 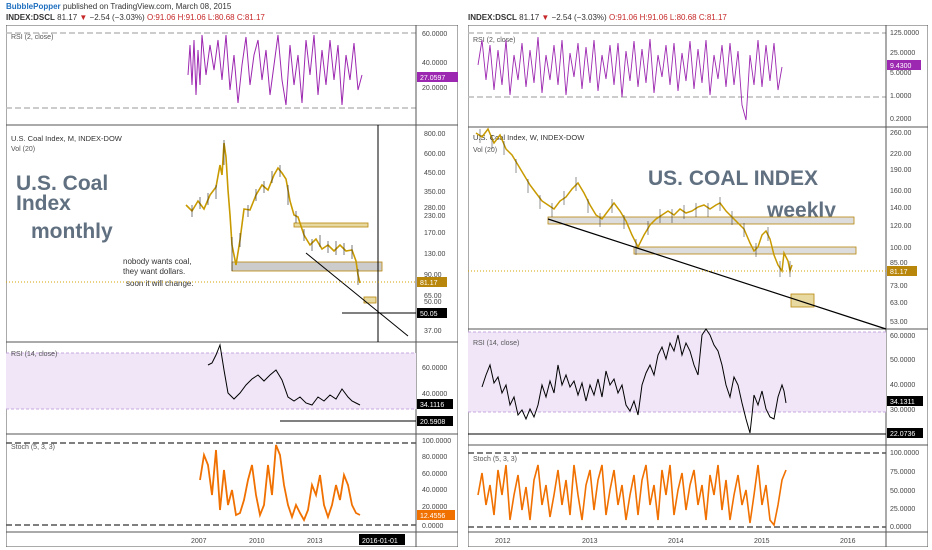 I want to click on right-main-tick-100: 100.00, so click(x=901, y=248).